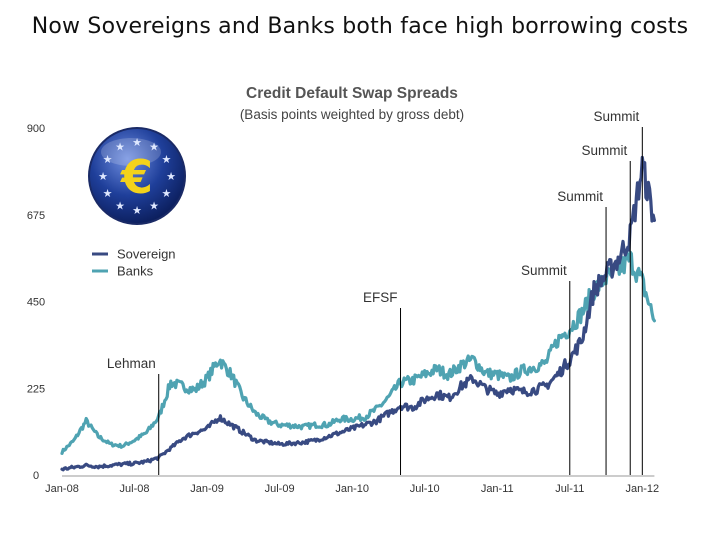 The image size is (720, 540). I want to click on y-tick-label: 450, so click(36, 303).